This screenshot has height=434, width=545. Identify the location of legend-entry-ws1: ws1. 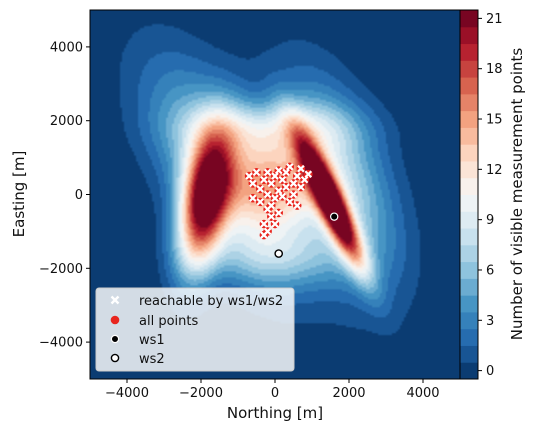
(137, 340).